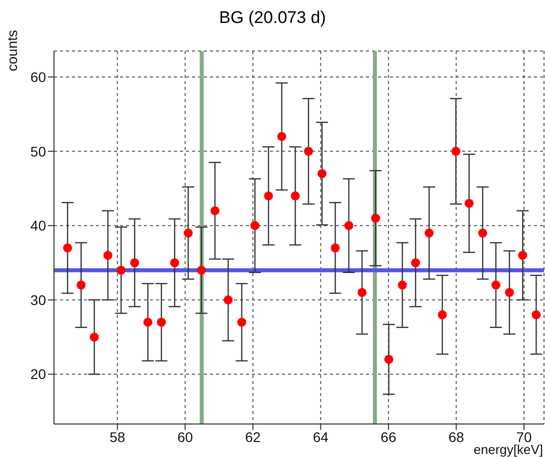 This screenshot has width=545, height=458. I want to click on x-tick-label: 60, so click(185, 436).